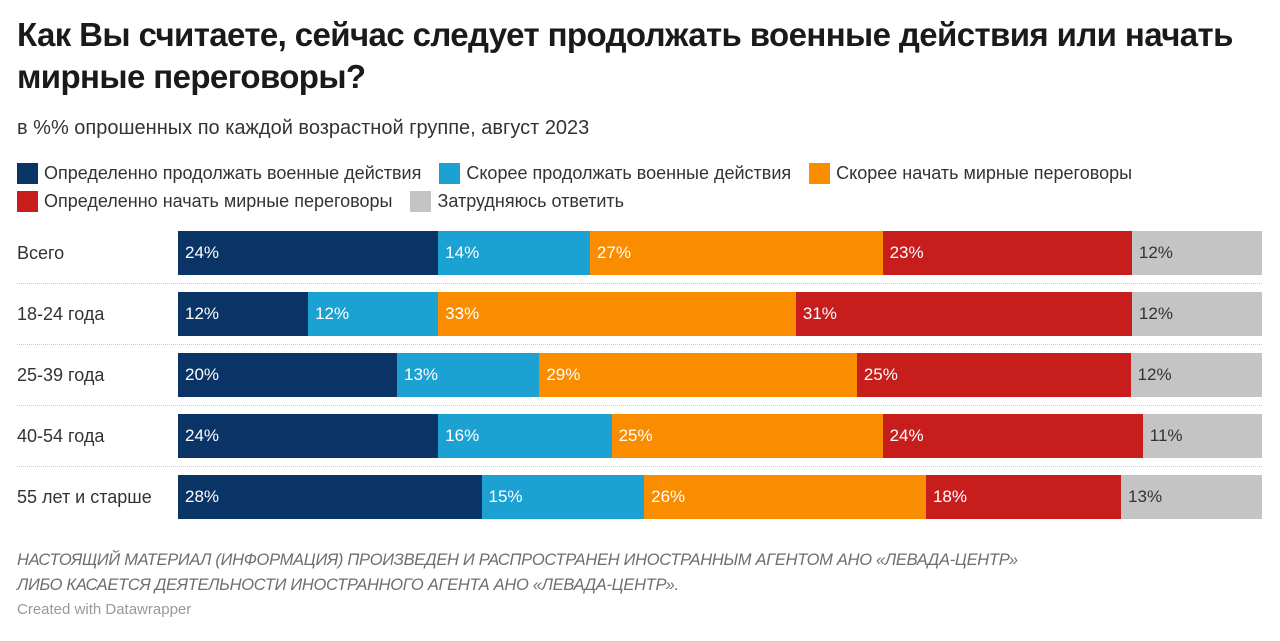 This screenshot has height=641, width=1280. Describe the element at coordinates (906, 252) in the screenshot. I see `data-label: 23%` at that location.